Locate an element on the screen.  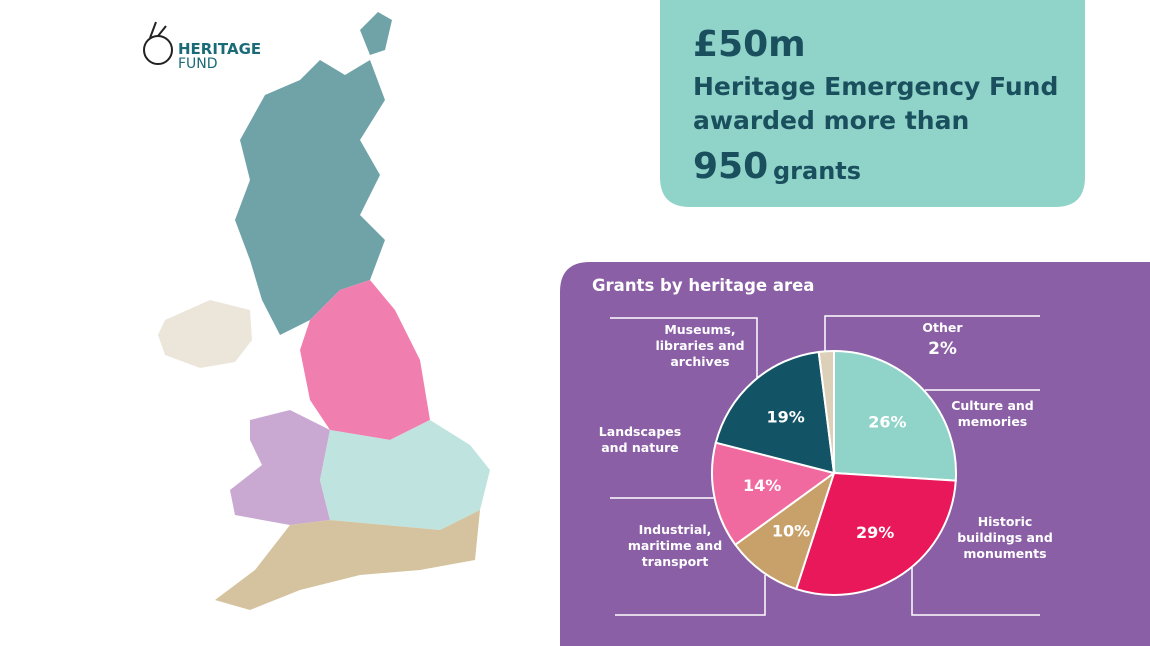
value-label: 14% is located at coordinates (762, 485).